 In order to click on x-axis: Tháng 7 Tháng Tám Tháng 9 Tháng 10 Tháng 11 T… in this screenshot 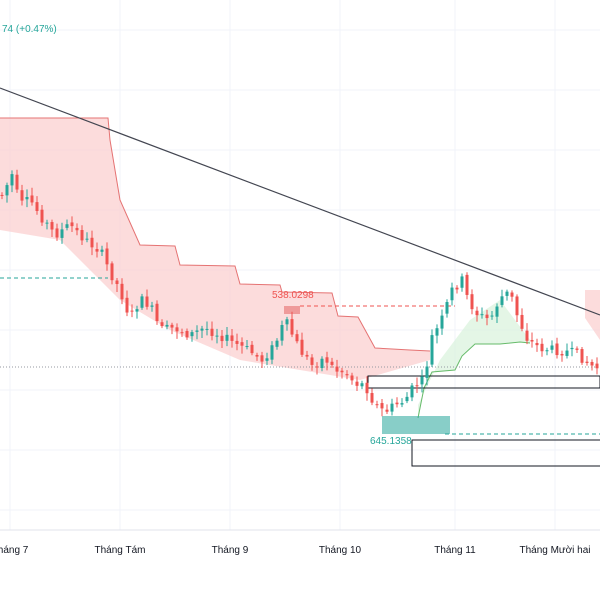, I will do `click(300, 542)`.